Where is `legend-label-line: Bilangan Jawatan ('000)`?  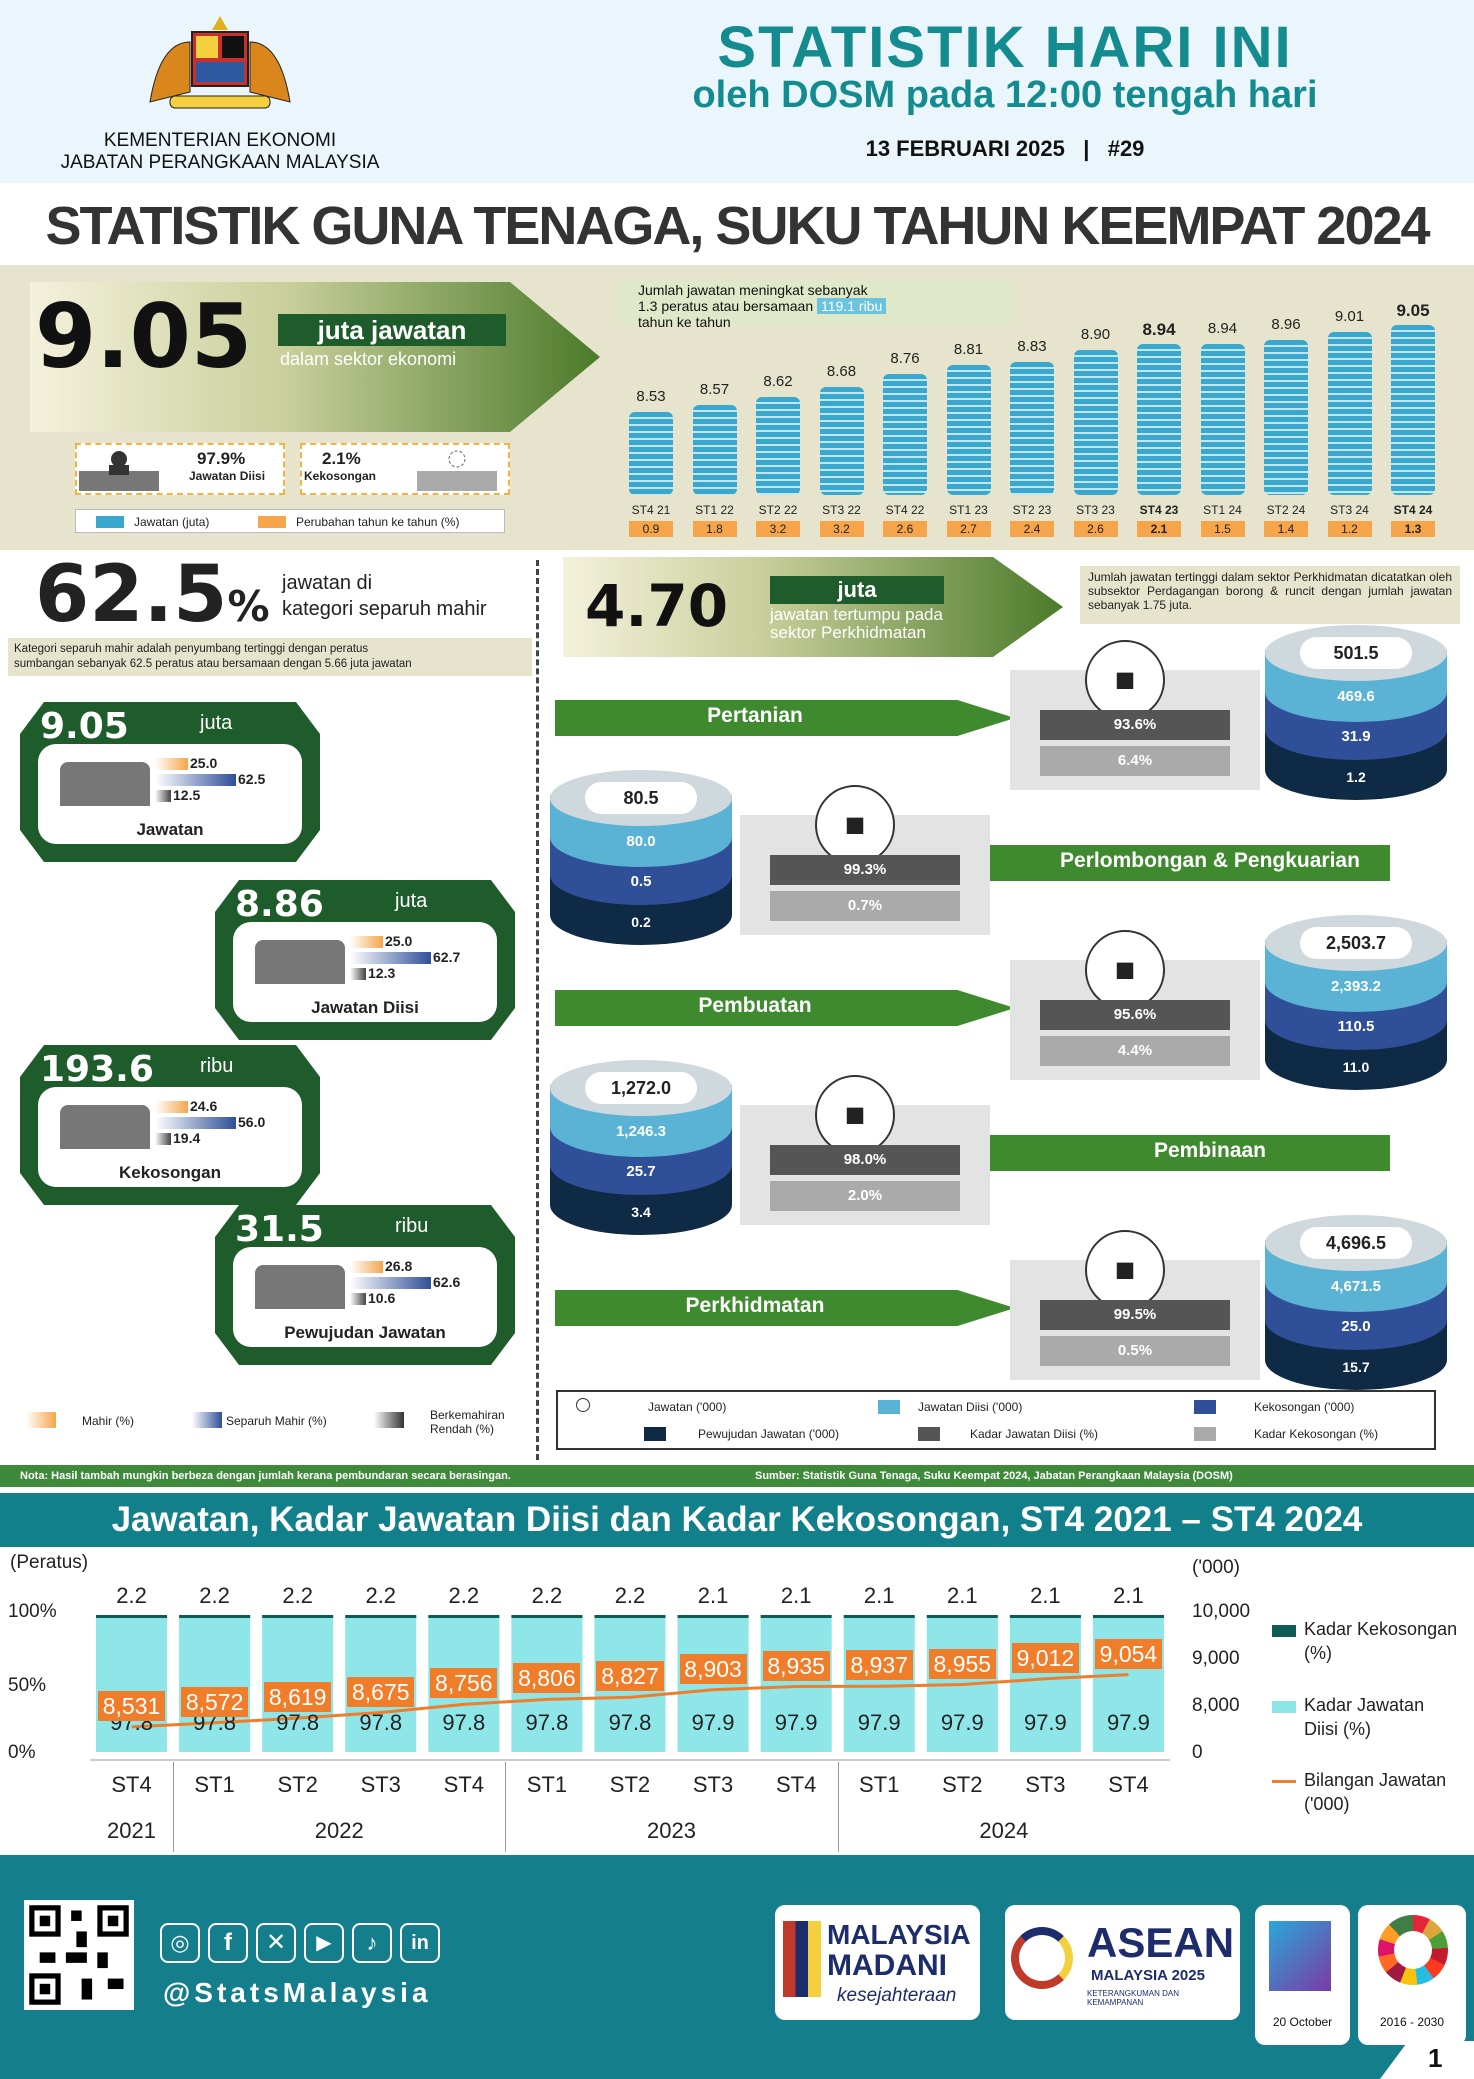
legend-label-line: Bilangan Jawatan ('000) is located at coordinates (1375, 1792).